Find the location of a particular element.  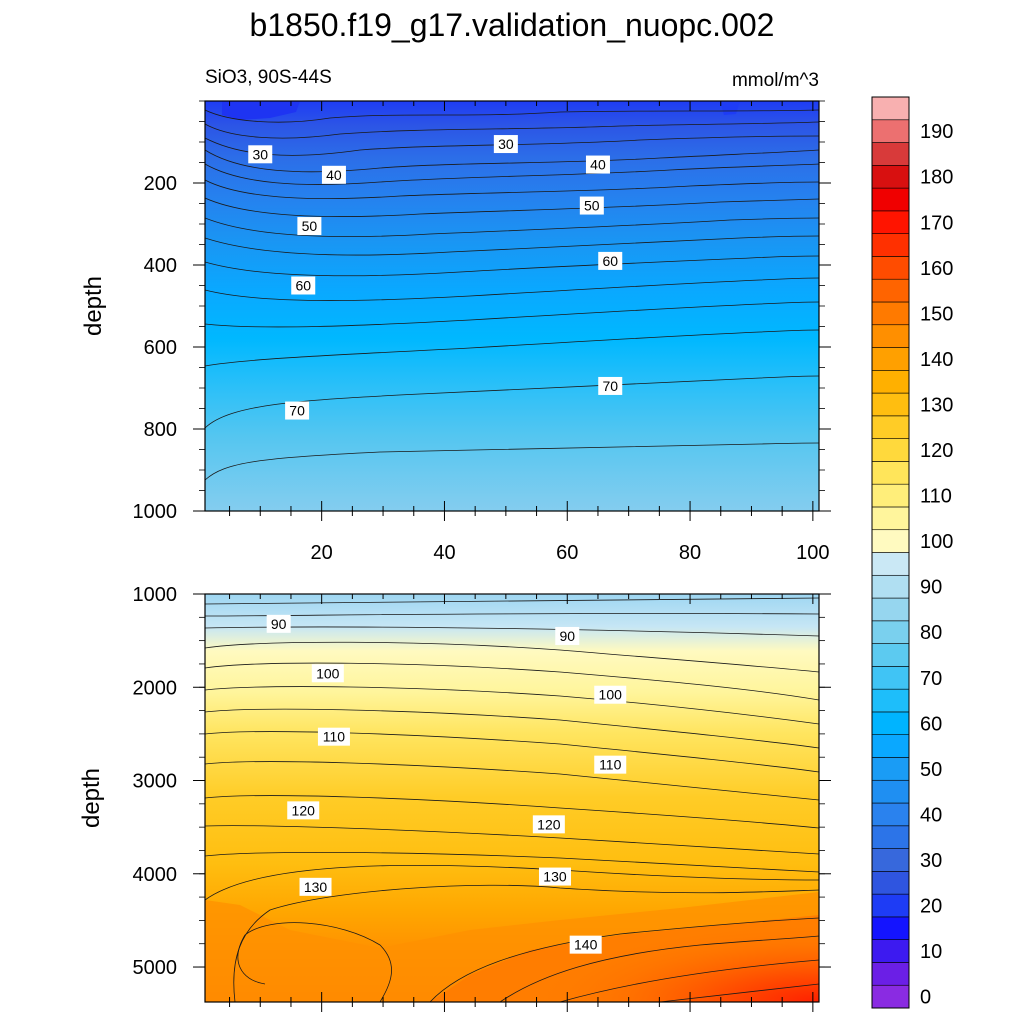

lower-hot-corner is located at coordinates (669, 961).